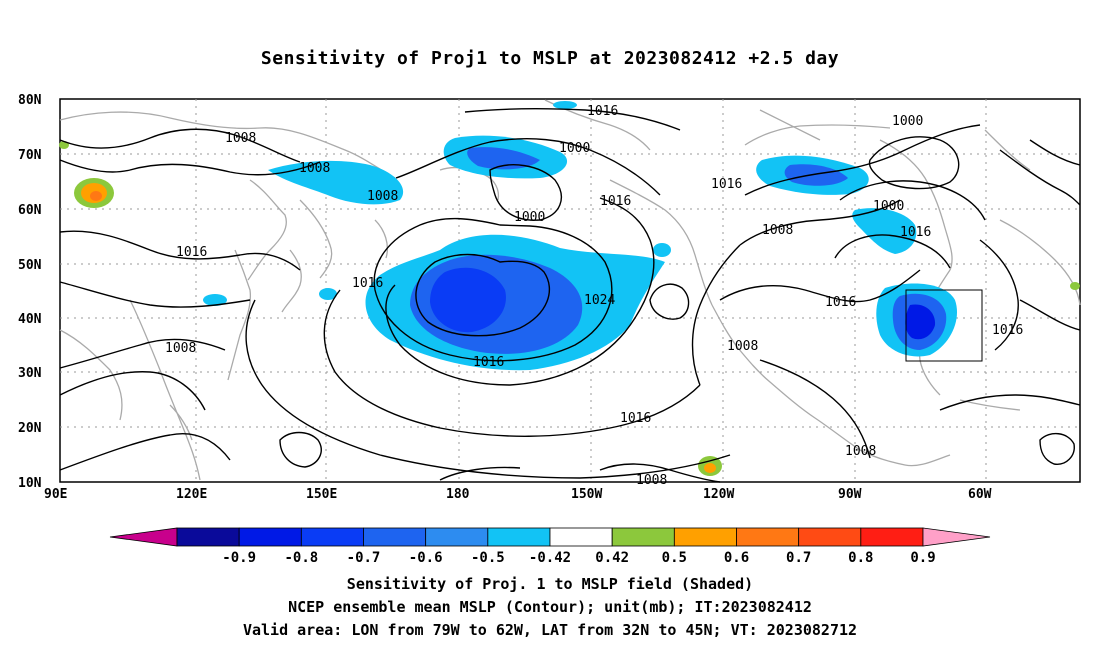  I want to click on colorbar-label: 0.8, so click(860, 558).